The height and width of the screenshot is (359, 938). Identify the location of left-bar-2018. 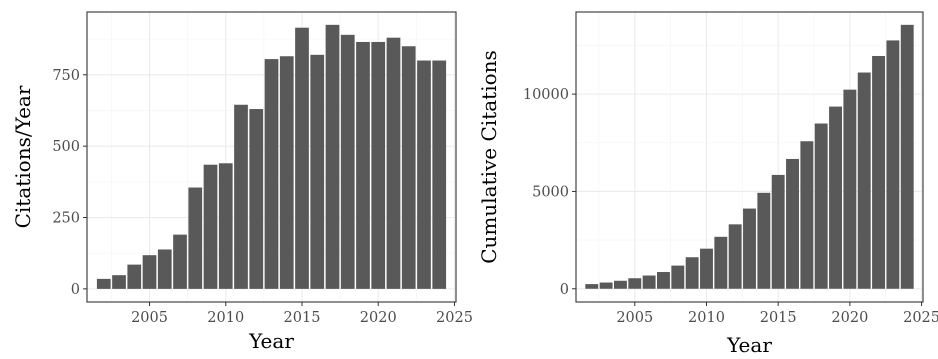
(347, 161).